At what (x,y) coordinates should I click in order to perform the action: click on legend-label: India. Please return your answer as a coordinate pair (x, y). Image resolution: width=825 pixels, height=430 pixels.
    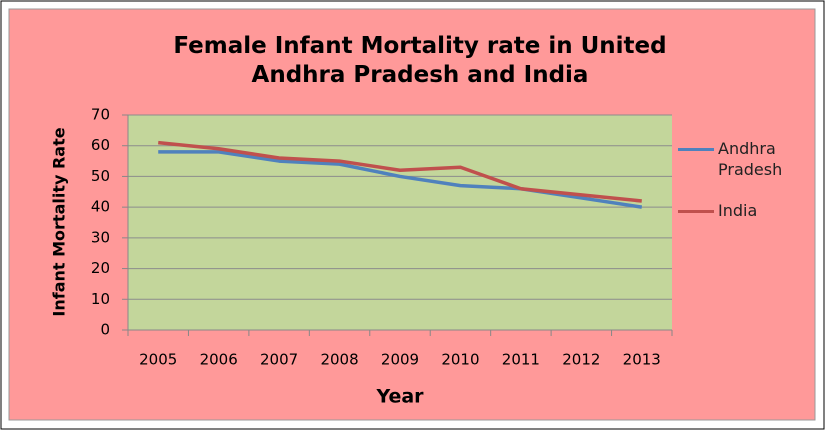
    Looking at the image, I should click on (738, 210).